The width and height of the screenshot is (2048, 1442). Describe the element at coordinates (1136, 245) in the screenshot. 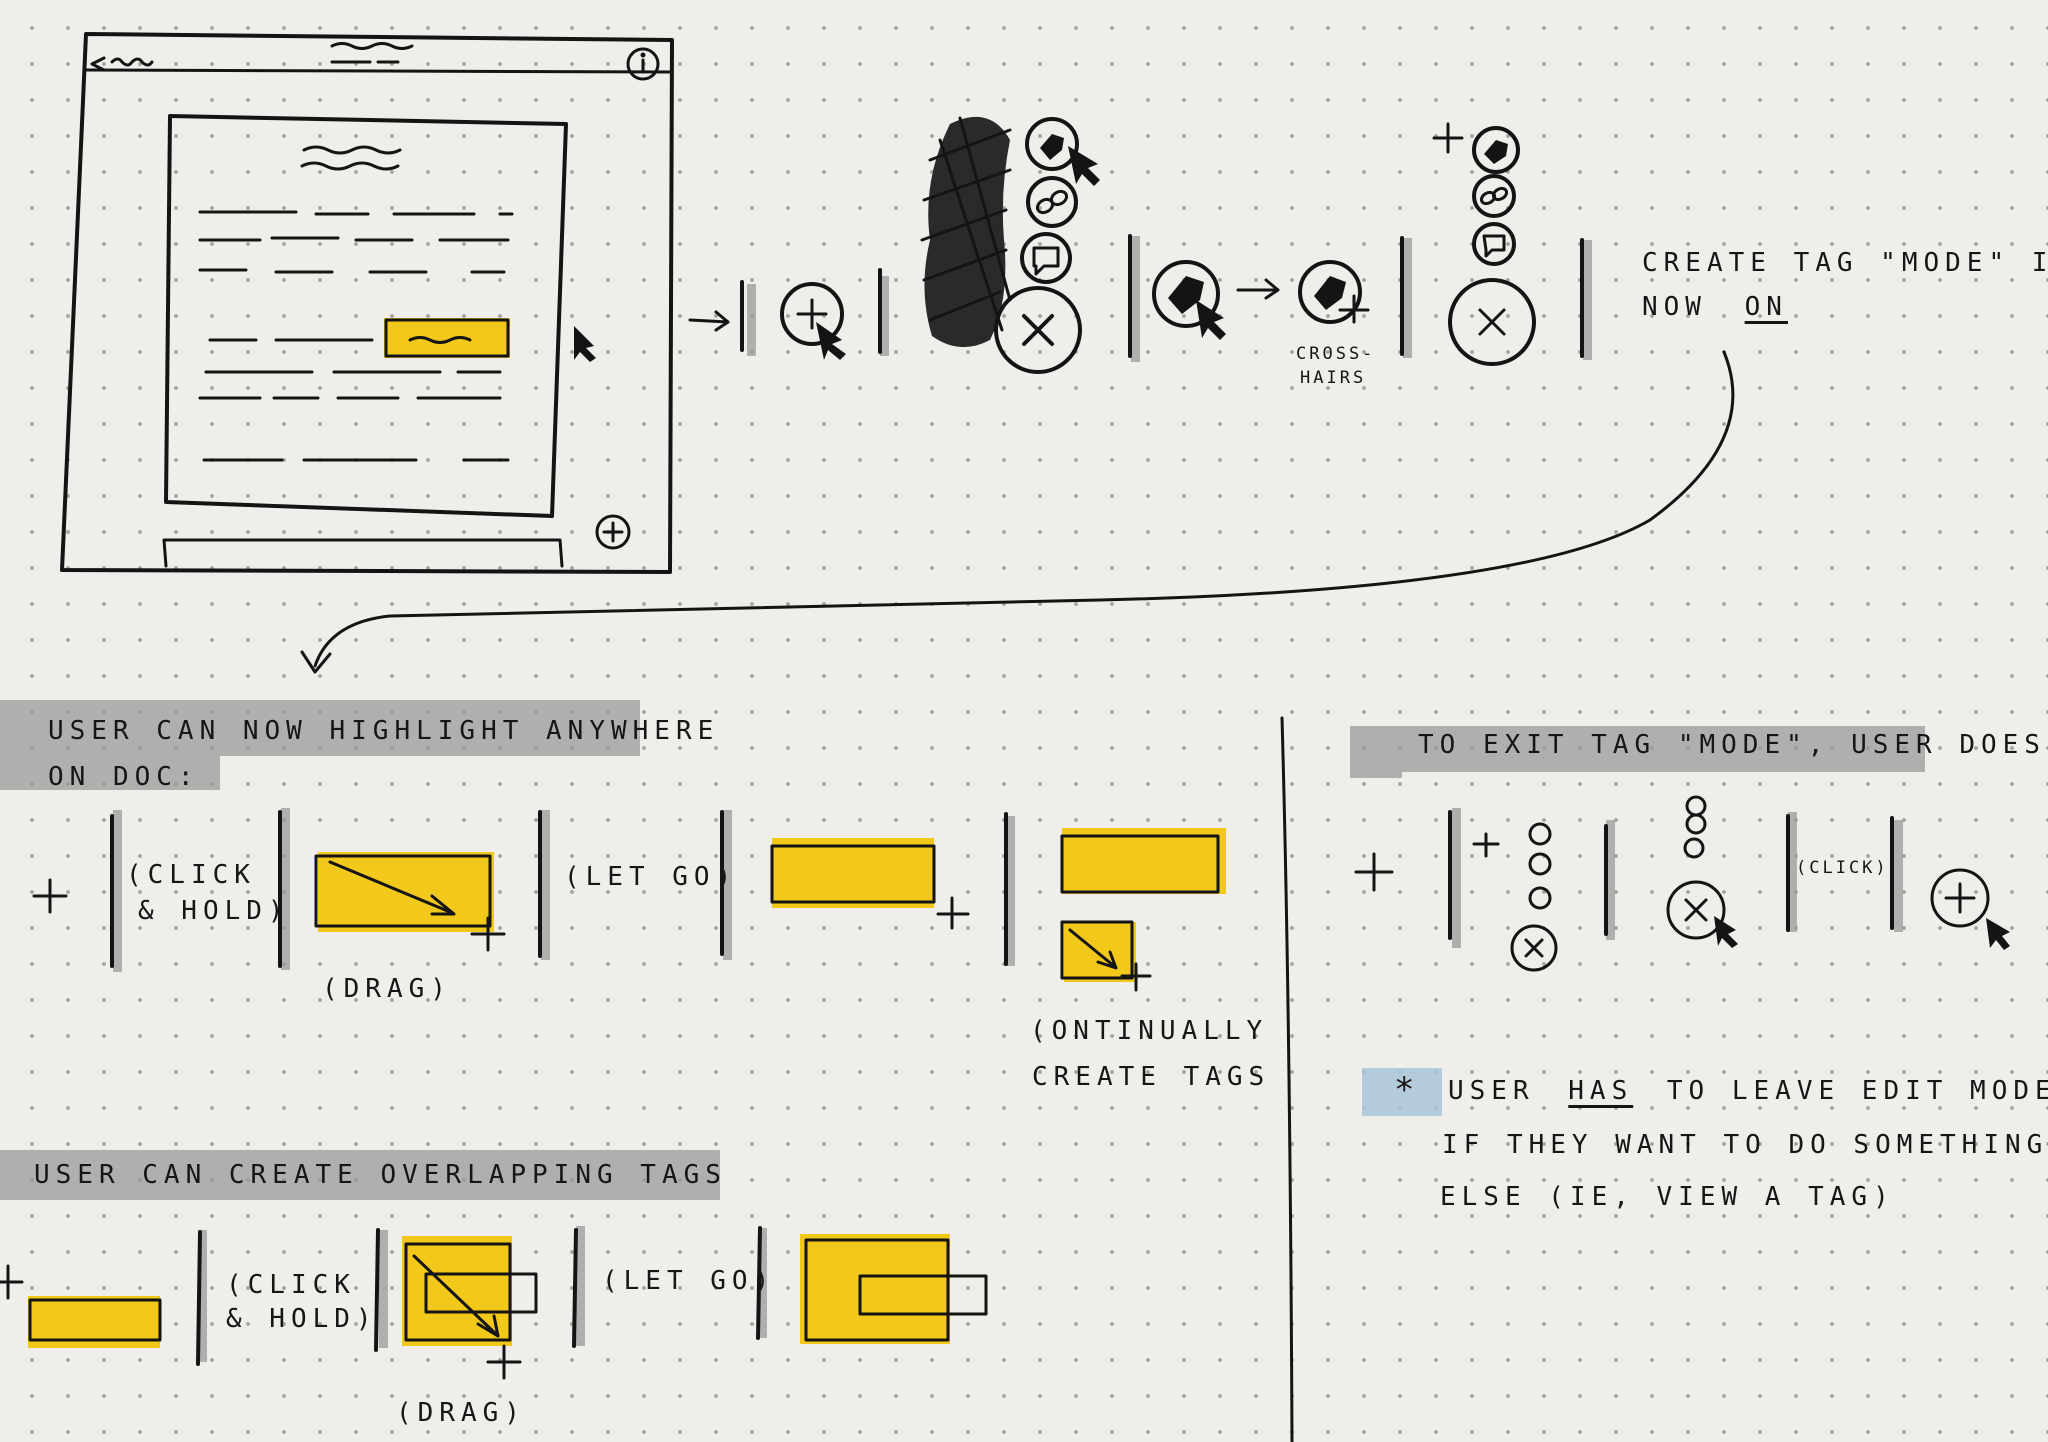

I see `fab-flow` at that location.